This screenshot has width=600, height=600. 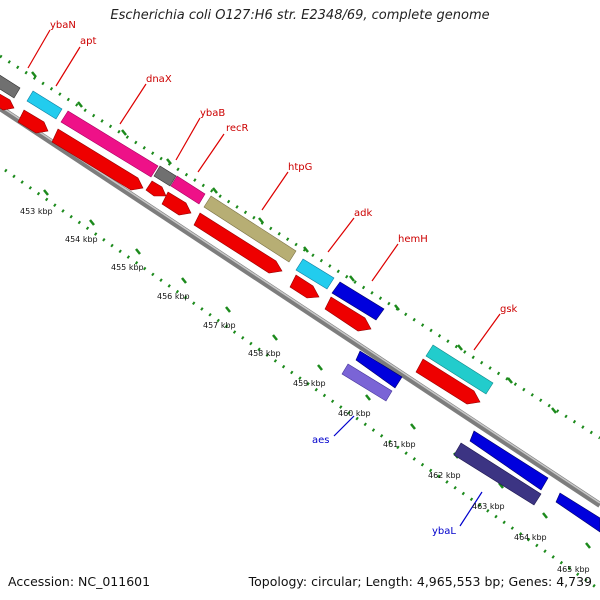 What do you see at coordinates (358, 301) in the screenshot?
I see `gene-hemH-box` at bounding box center [358, 301].